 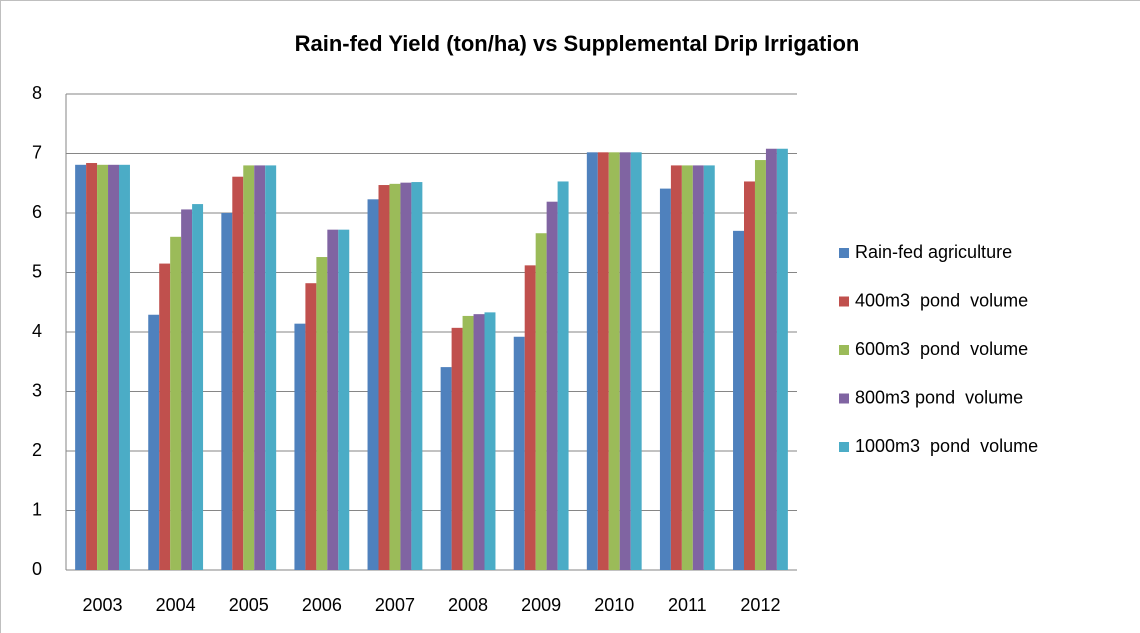 What do you see at coordinates (37, 390) in the screenshot?
I see `y-tick-label: 3` at bounding box center [37, 390].